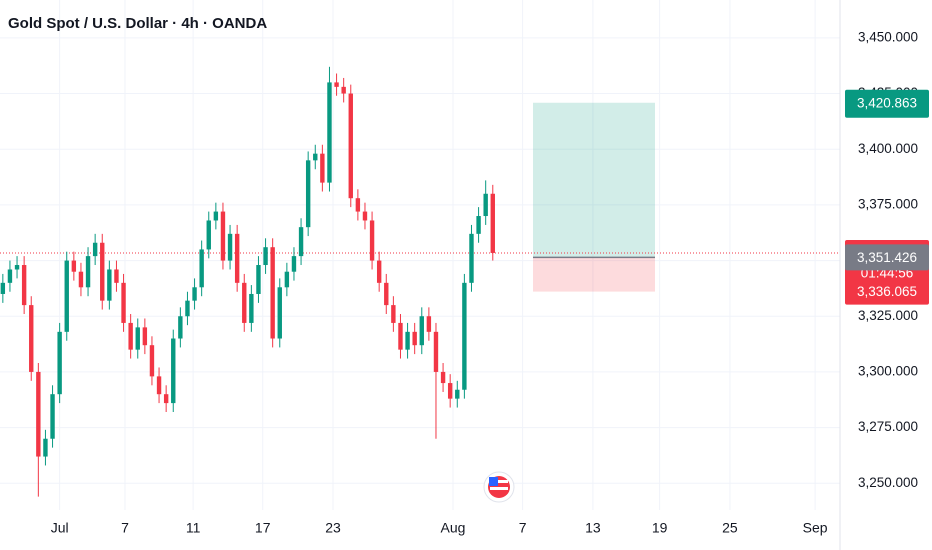 This screenshot has height=550, width=932. I want to click on y-tick-label: 3,375.000, so click(888, 203).